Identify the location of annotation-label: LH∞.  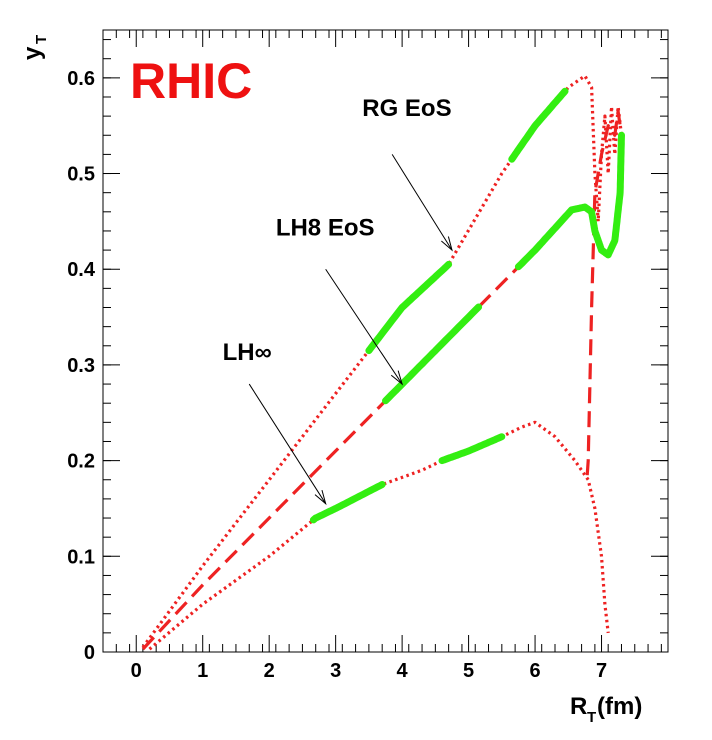
(247, 352).